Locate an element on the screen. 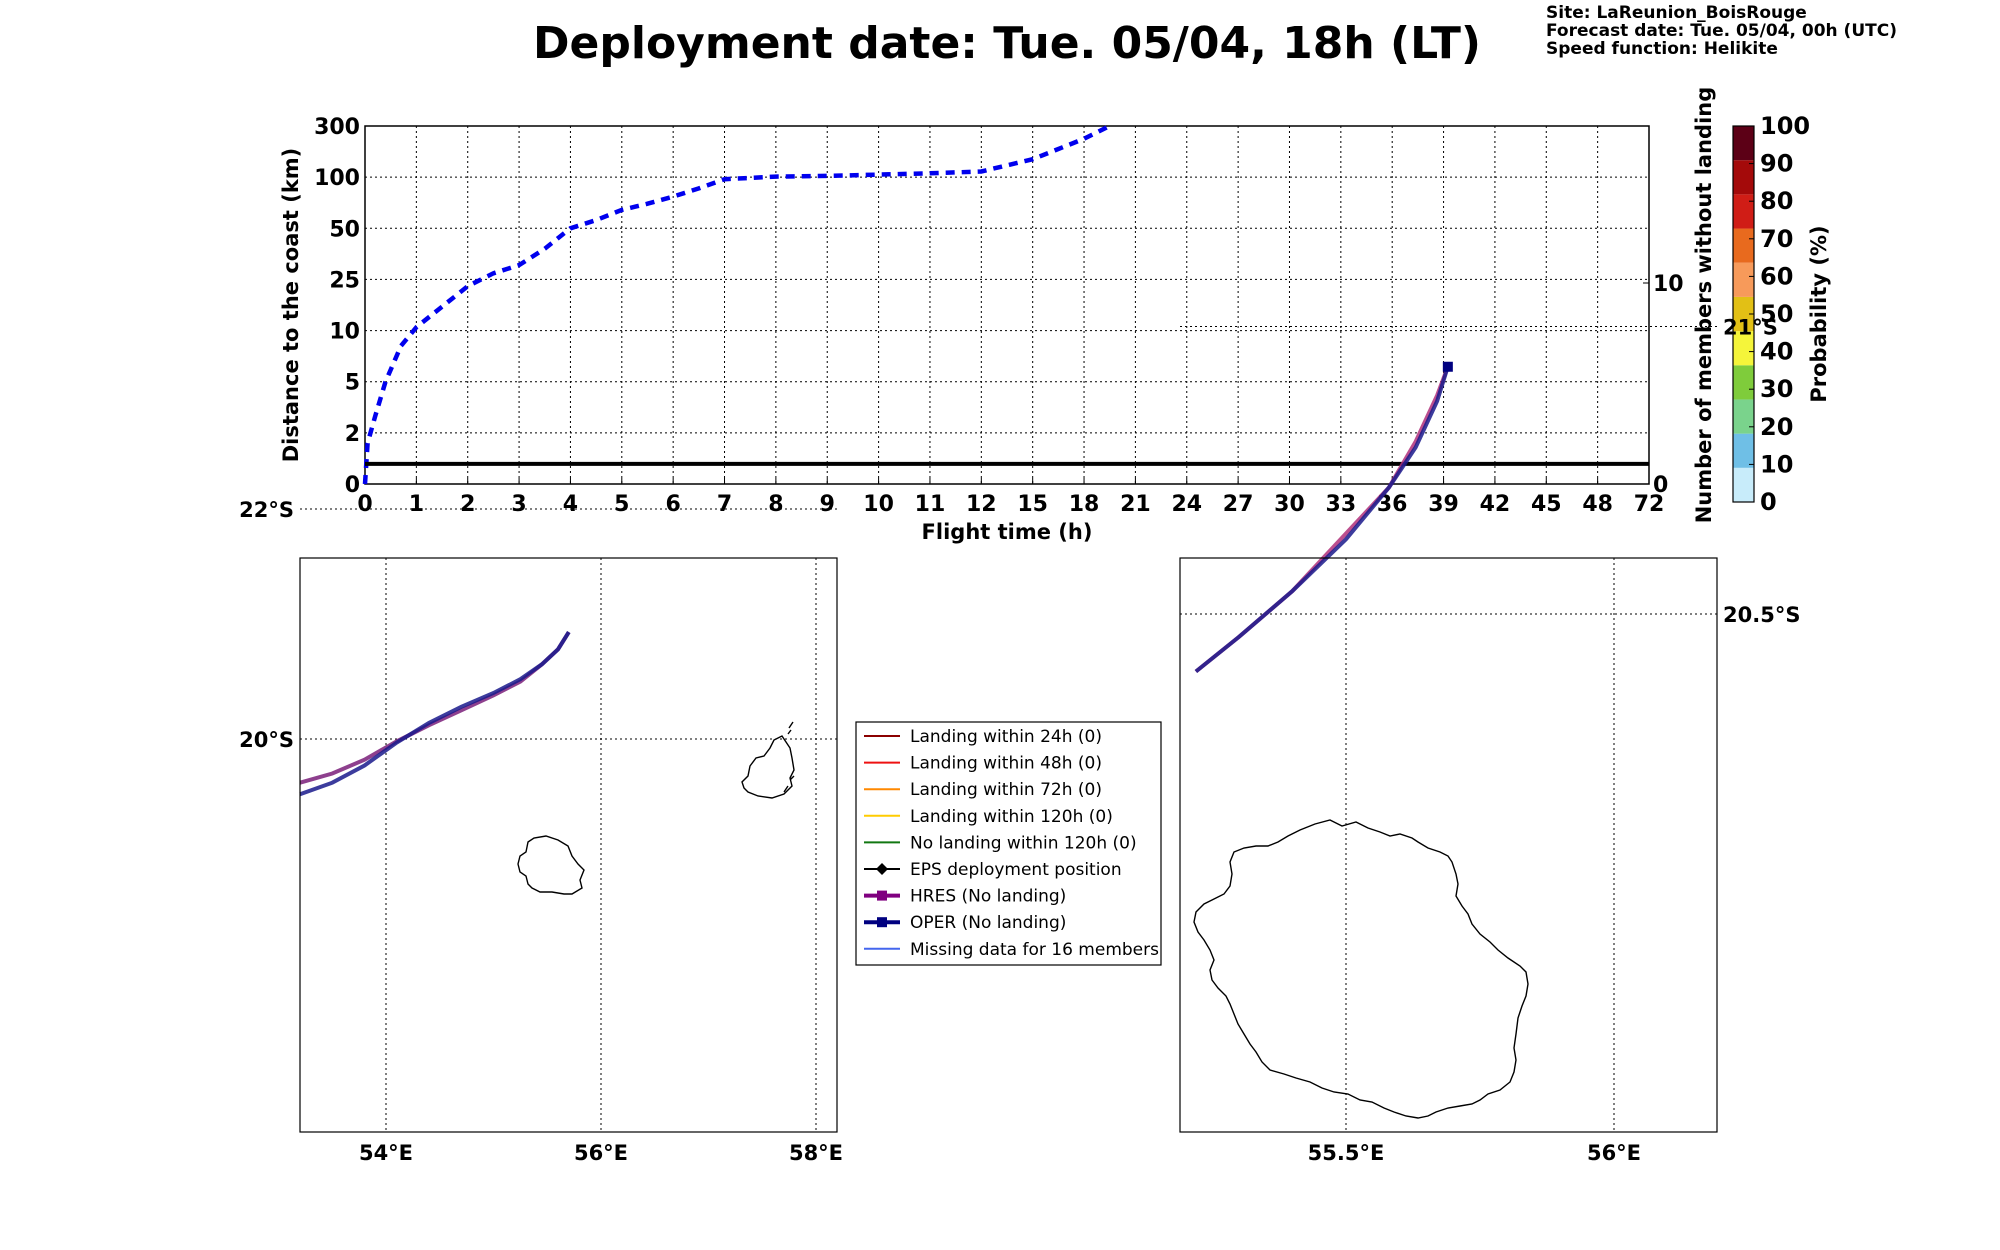 This screenshot has height=1250, width=2000. x-tick-label: 39 is located at coordinates (1443, 504).